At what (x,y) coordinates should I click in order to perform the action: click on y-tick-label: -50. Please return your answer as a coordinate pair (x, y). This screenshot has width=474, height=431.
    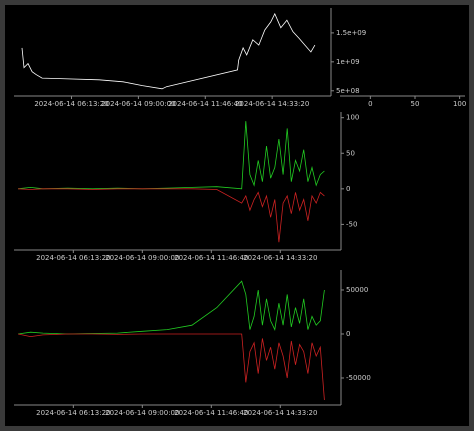
    Looking at the image, I should click on (351, 224).